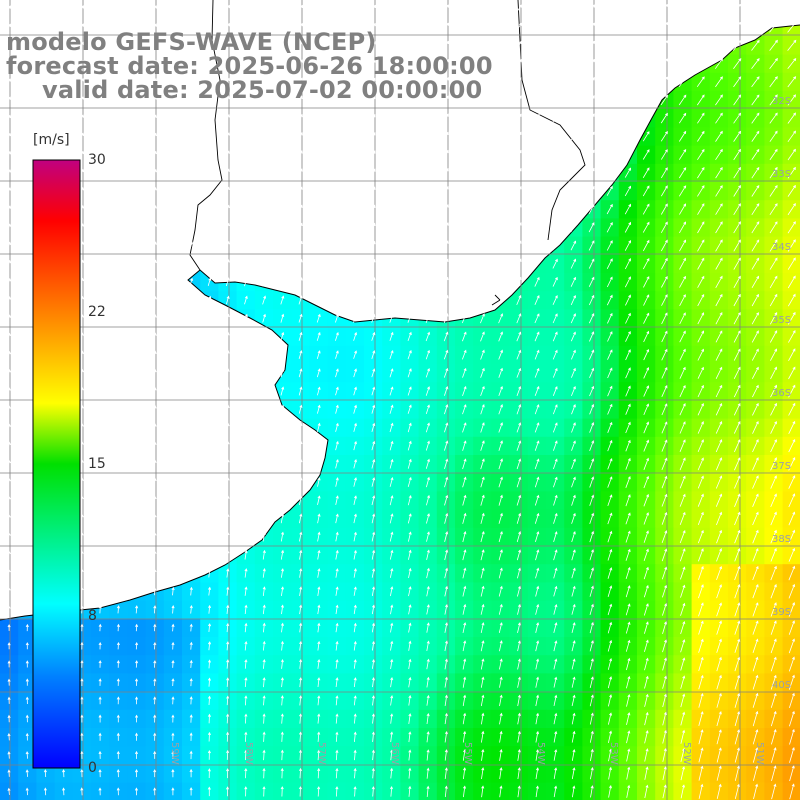 The width and height of the screenshot is (800, 800). What do you see at coordinates (97, 160) in the screenshot?
I see `colorbar-tick: 30` at bounding box center [97, 160].